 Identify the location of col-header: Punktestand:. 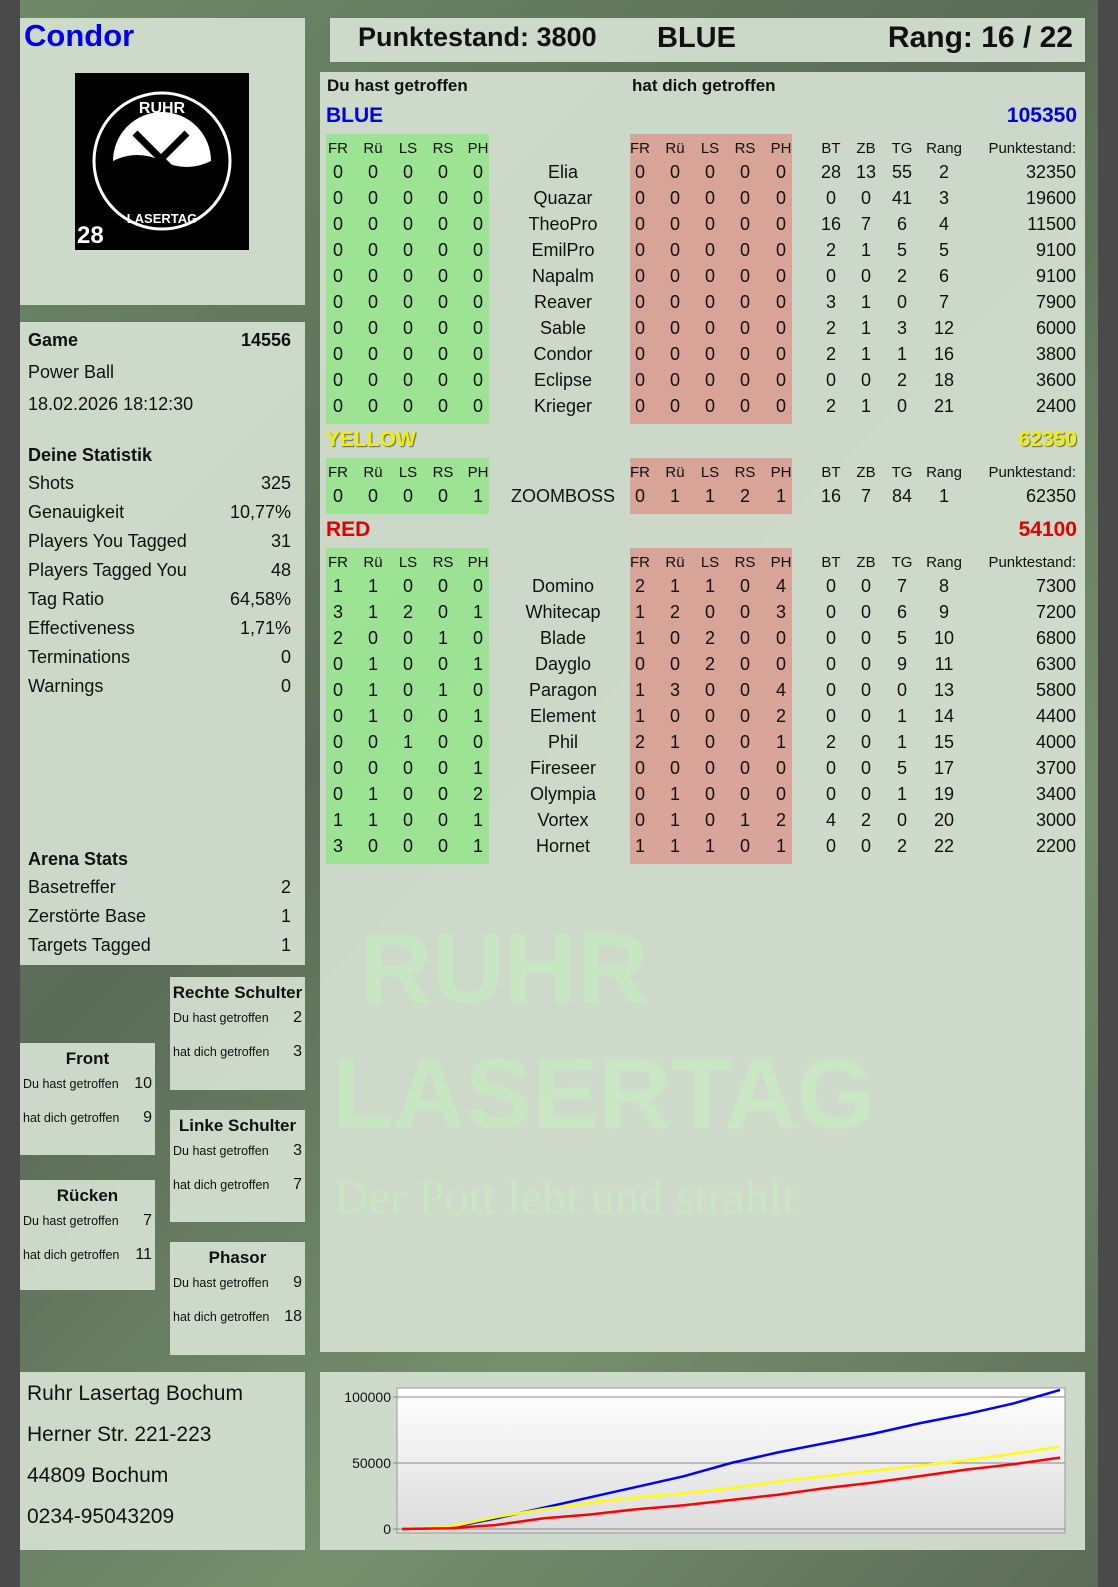
(1032, 562).